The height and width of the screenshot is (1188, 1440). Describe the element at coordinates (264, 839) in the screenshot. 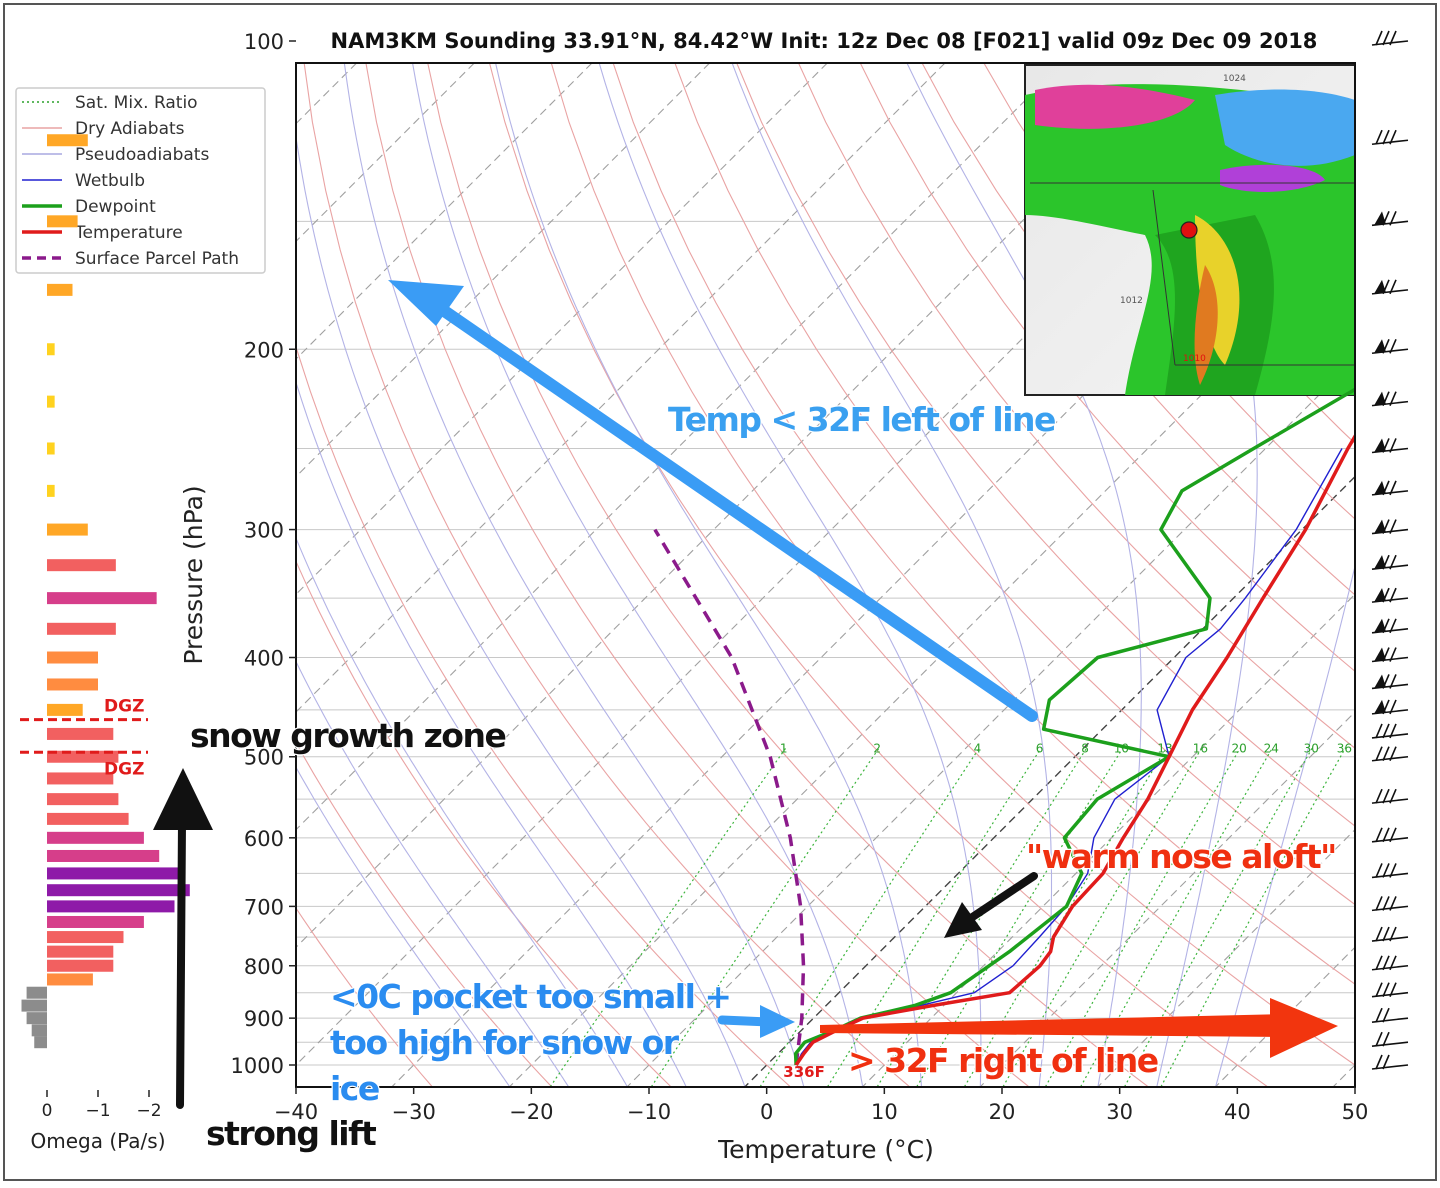

I see `y-tick-label: 600` at that location.